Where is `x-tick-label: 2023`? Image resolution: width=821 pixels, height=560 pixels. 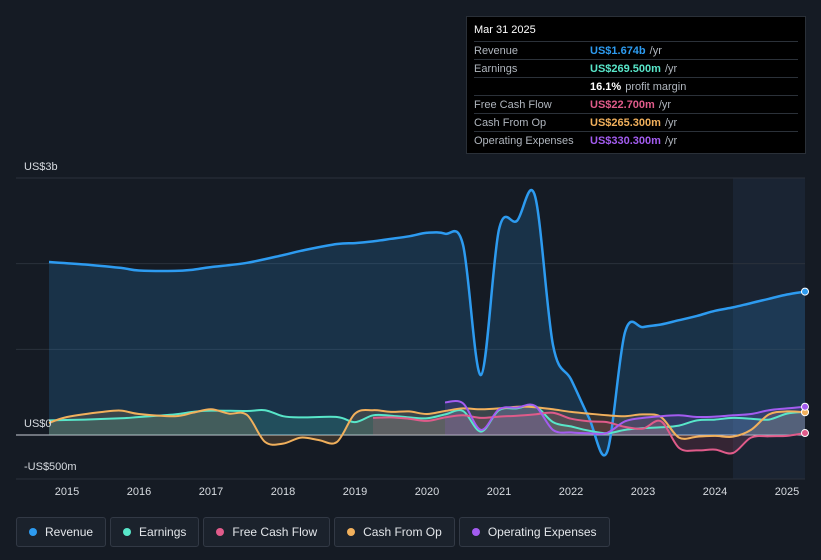 x-tick-label: 2023 is located at coordinates (643, 492).